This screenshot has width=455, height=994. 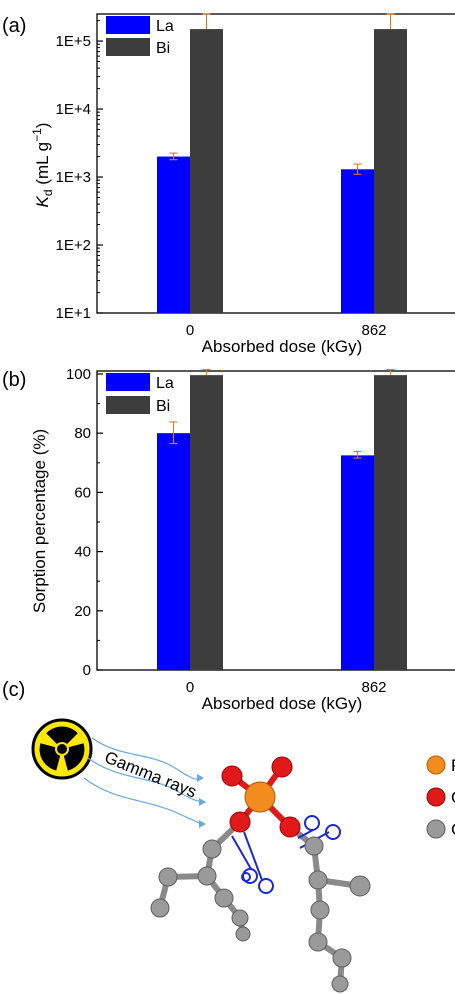 What do you see at coordinates (42, 165) in the screenshot?
I see `chart-a-ylabel: Kd (mL g−1)` at bounding box center [42, 165].